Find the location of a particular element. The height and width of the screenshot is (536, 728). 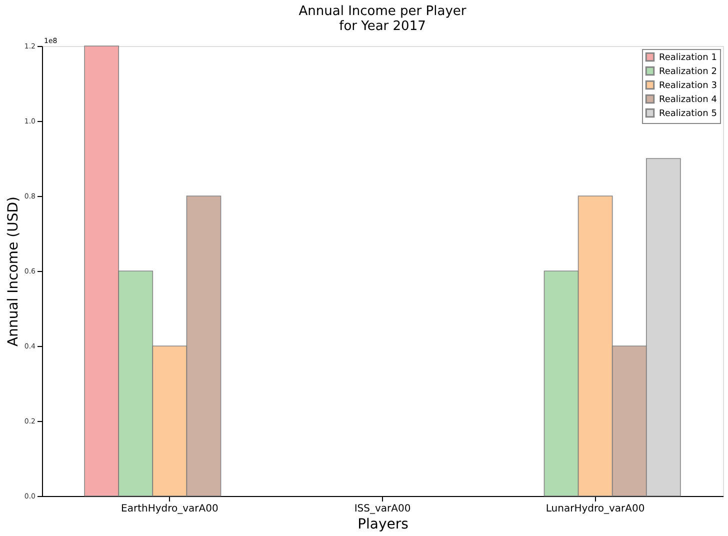

x-tick-label: ISS_varA00 is located at coordinates (382, 509).